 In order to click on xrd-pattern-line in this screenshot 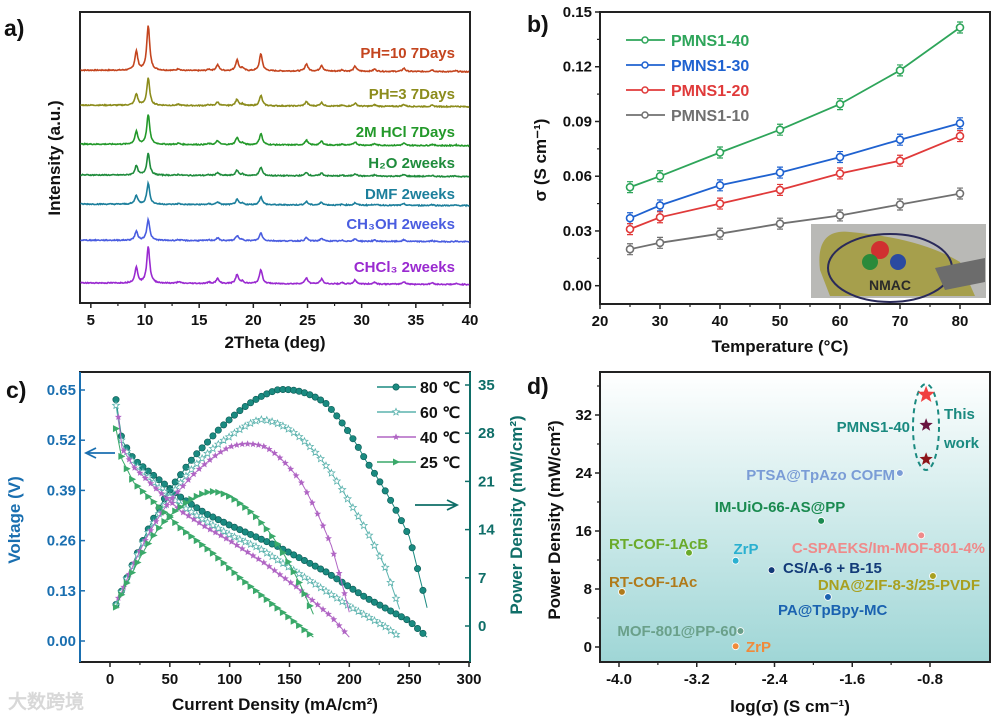, I will do `click(275, 165)`.